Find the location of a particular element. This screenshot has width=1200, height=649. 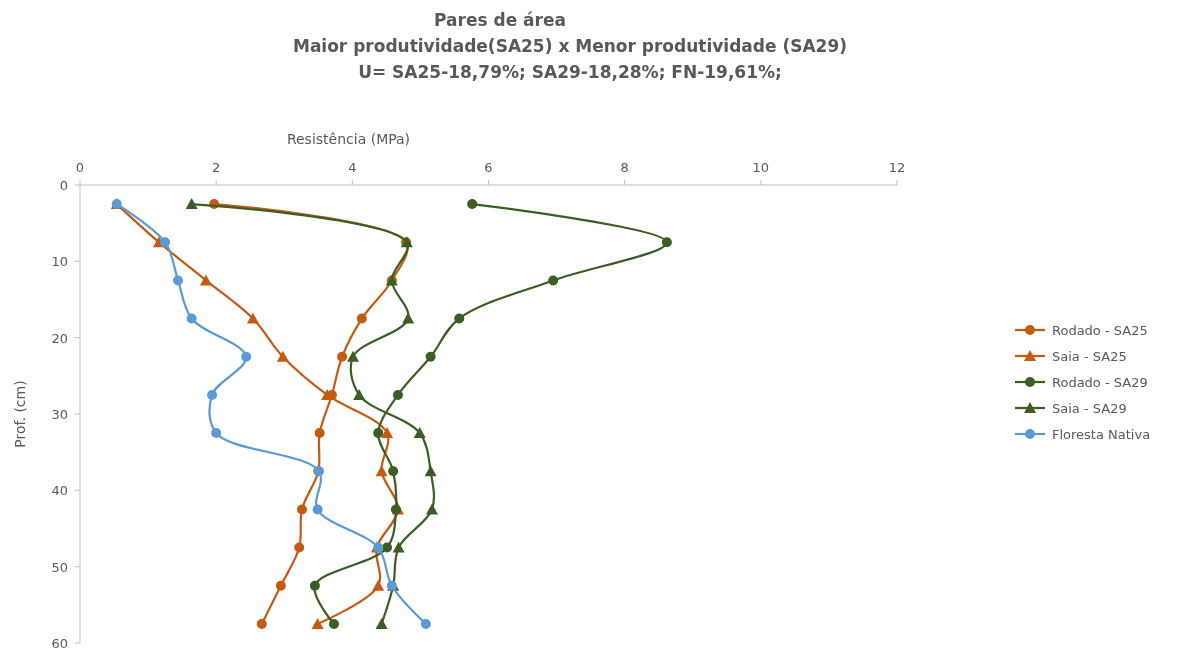

x-tick-label: 12 is located at coordinates (897, 167).